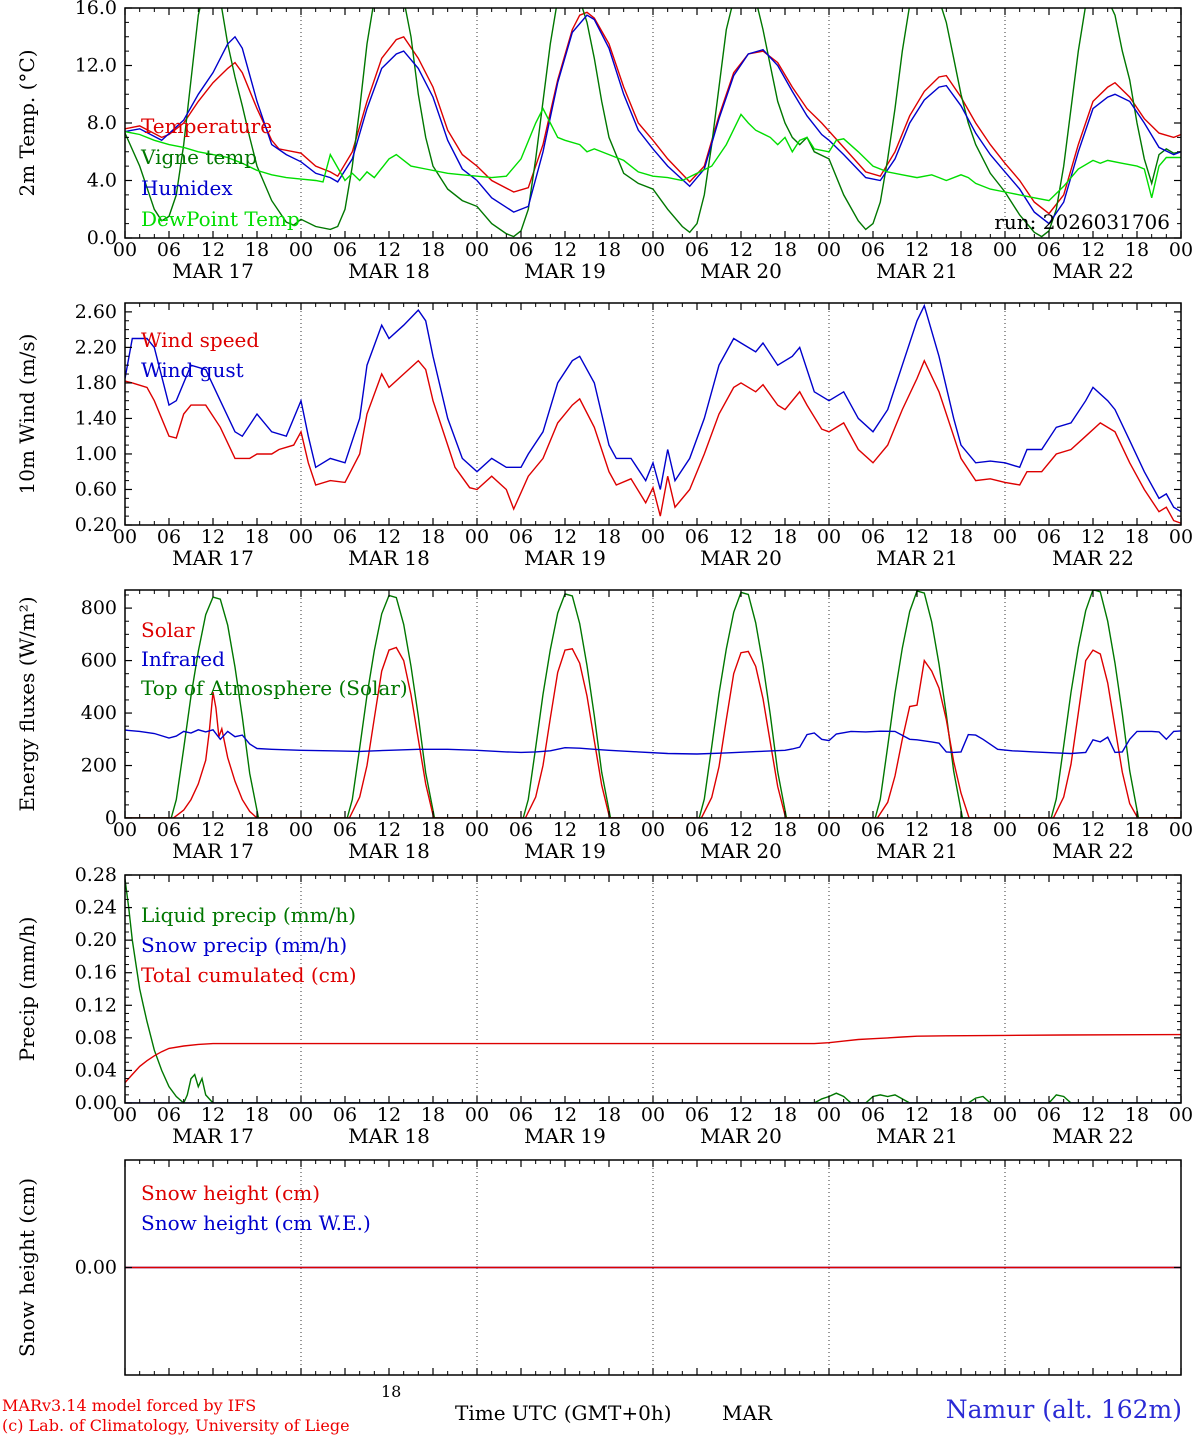 Image resolution: width=1194 pixels, height=1440 pixels. What do you see at coordinates (206, 126) in the screenshot?
I see `legend-temperature: Temperature` at bounding box center [206, 126].